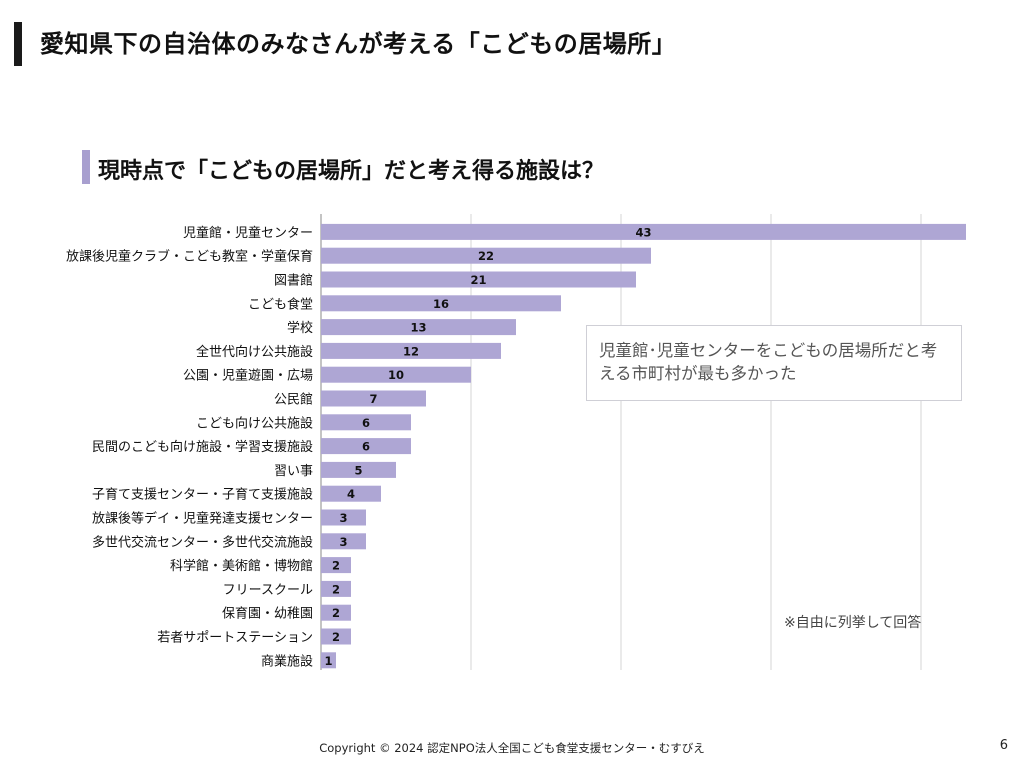 The width and height of the screenshot is (1024, 768). Describe the element at coordinates (293, 400) in the screenshot. I see `category-label: 公民館` at that location.